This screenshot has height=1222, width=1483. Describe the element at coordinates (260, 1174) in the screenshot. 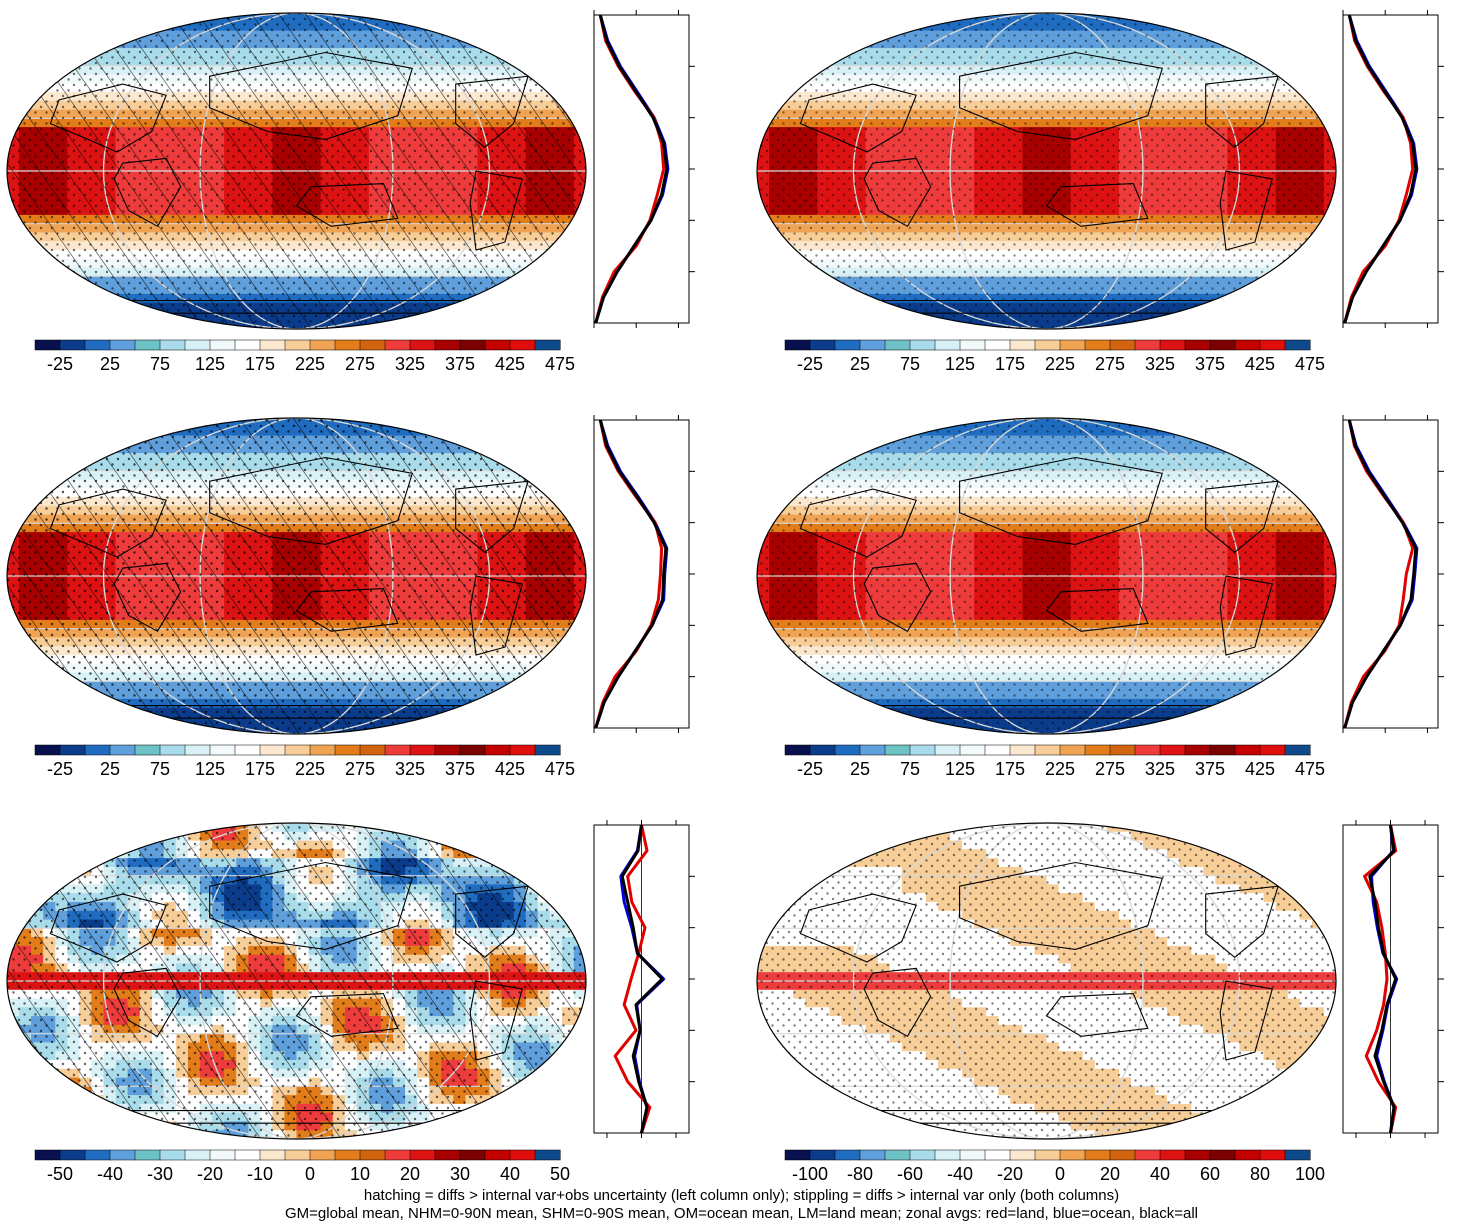

I see `colorbar-label: -10` at that location.